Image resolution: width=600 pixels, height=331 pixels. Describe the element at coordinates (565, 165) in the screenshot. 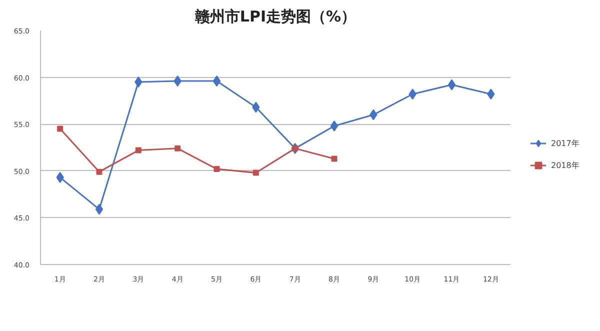

I see `legend-label: 2018年` at that location.